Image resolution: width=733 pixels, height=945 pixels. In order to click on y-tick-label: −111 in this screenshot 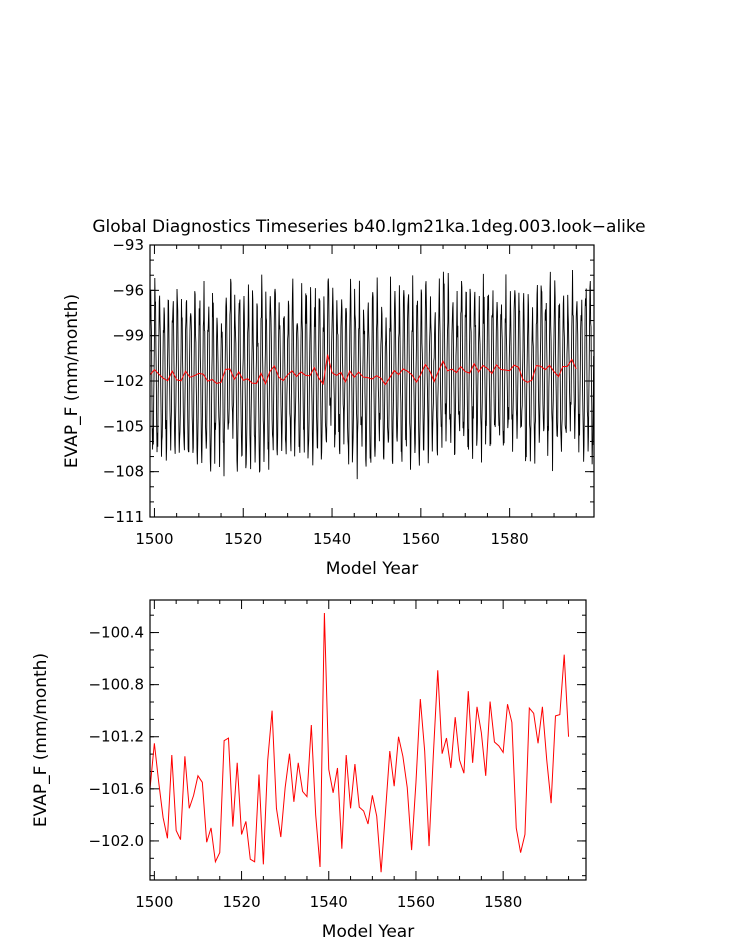, I will do `click(123, 517)`.